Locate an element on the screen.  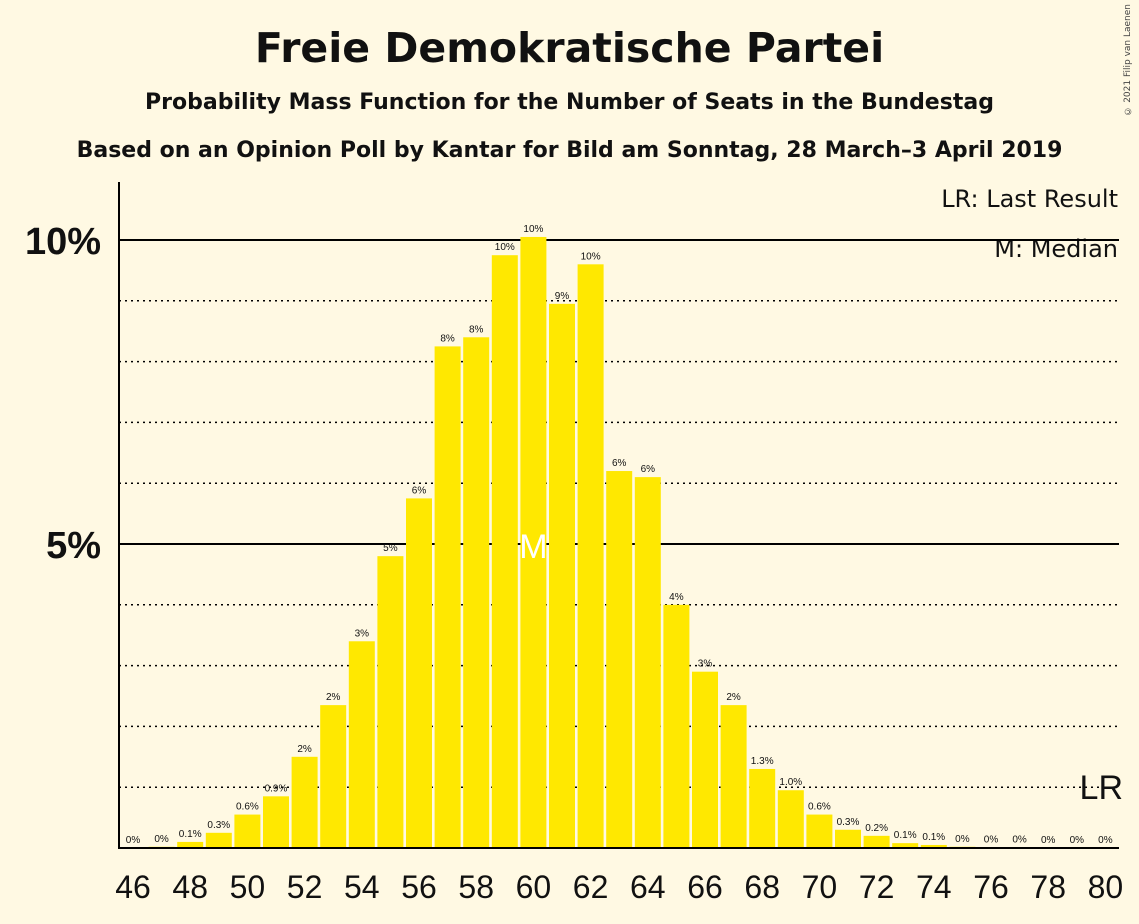
data-label-seat-72: 0.2% is located at coordinates (876, 828).